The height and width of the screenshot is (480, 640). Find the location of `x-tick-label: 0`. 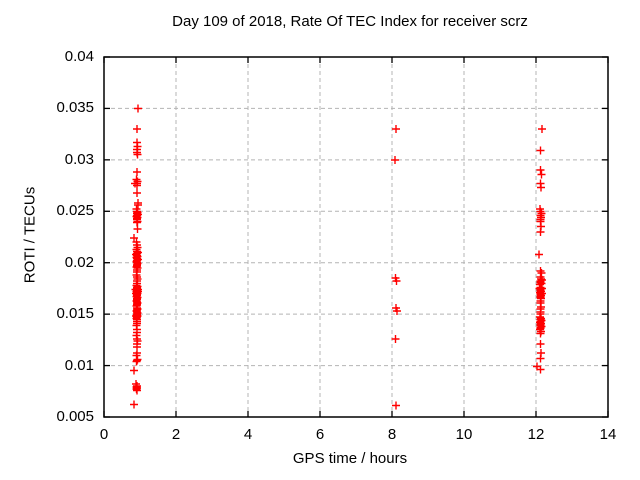

x-tick-label: 0 is located at coordinates (104, 434).